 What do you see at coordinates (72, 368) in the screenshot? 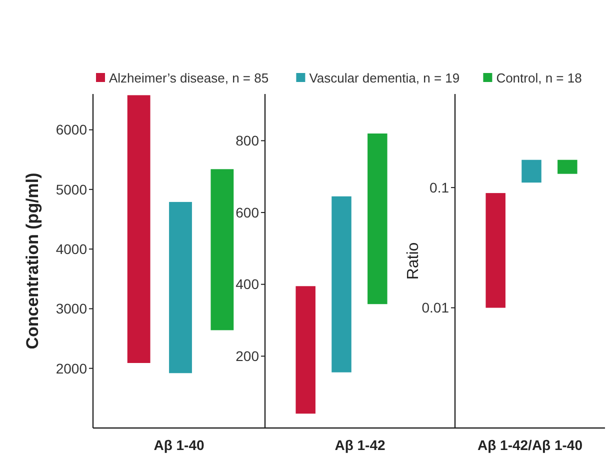
I see `y-tick-label: 2000` at bounding box center [72, 368].